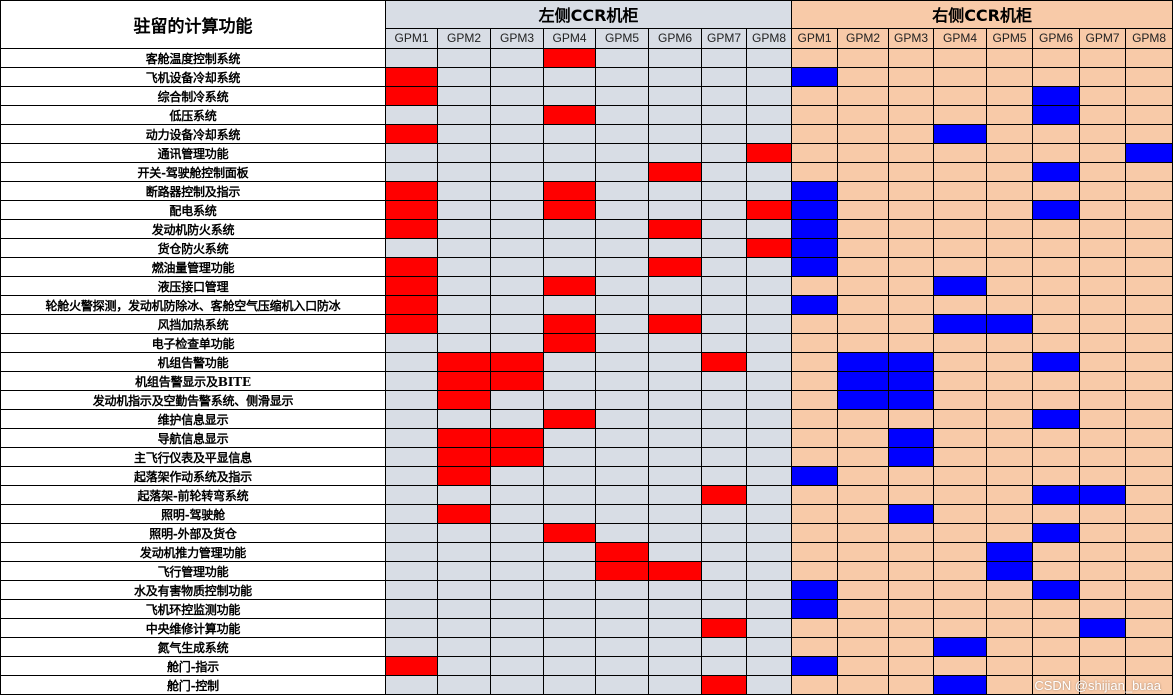 Image resolution: width=1173 pixels, height=697 pixels. I want to click on function-label: 发动机指示及空勤告警系统、侧滑显示, so click(193, 400).